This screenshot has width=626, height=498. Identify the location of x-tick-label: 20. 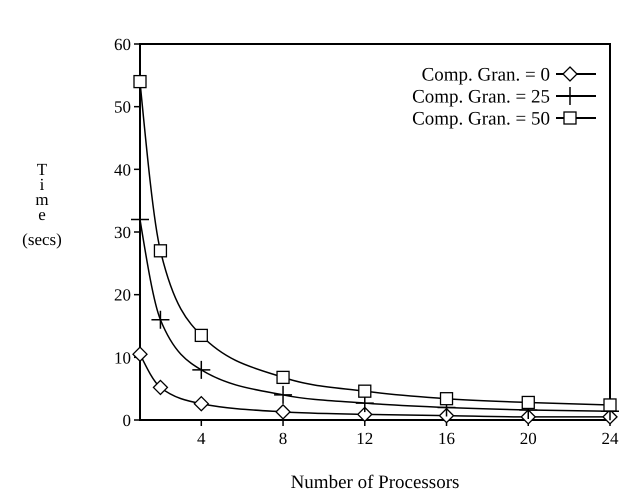
(528, 438).